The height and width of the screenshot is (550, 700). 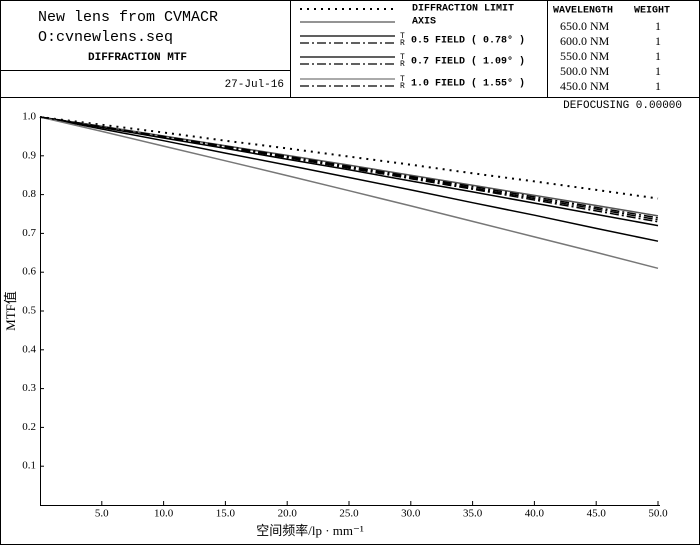 What do you see at coordinates (463, 9) in the screenshot?
I see `legend-label: DIFFRACTION LIMIT` at bounding box center [463, 9].